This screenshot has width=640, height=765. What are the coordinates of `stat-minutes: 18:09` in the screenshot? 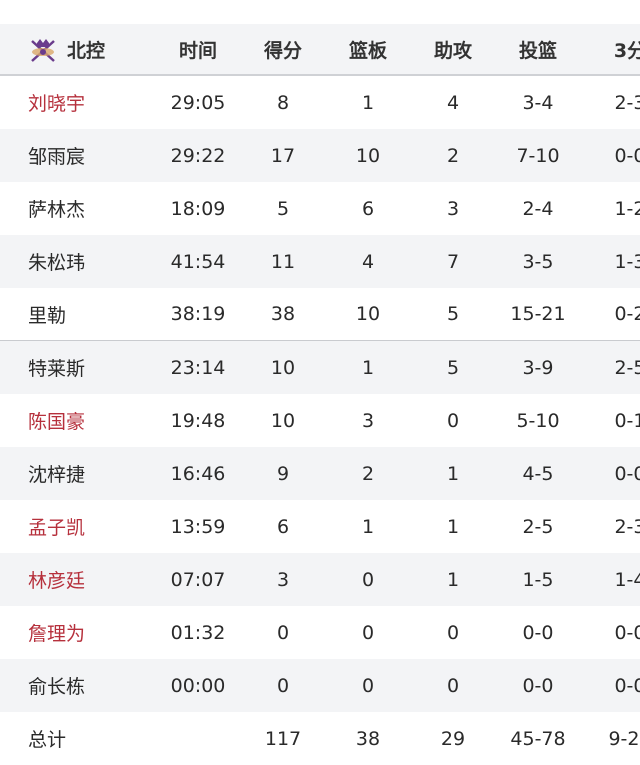 It's located at (198, 208).